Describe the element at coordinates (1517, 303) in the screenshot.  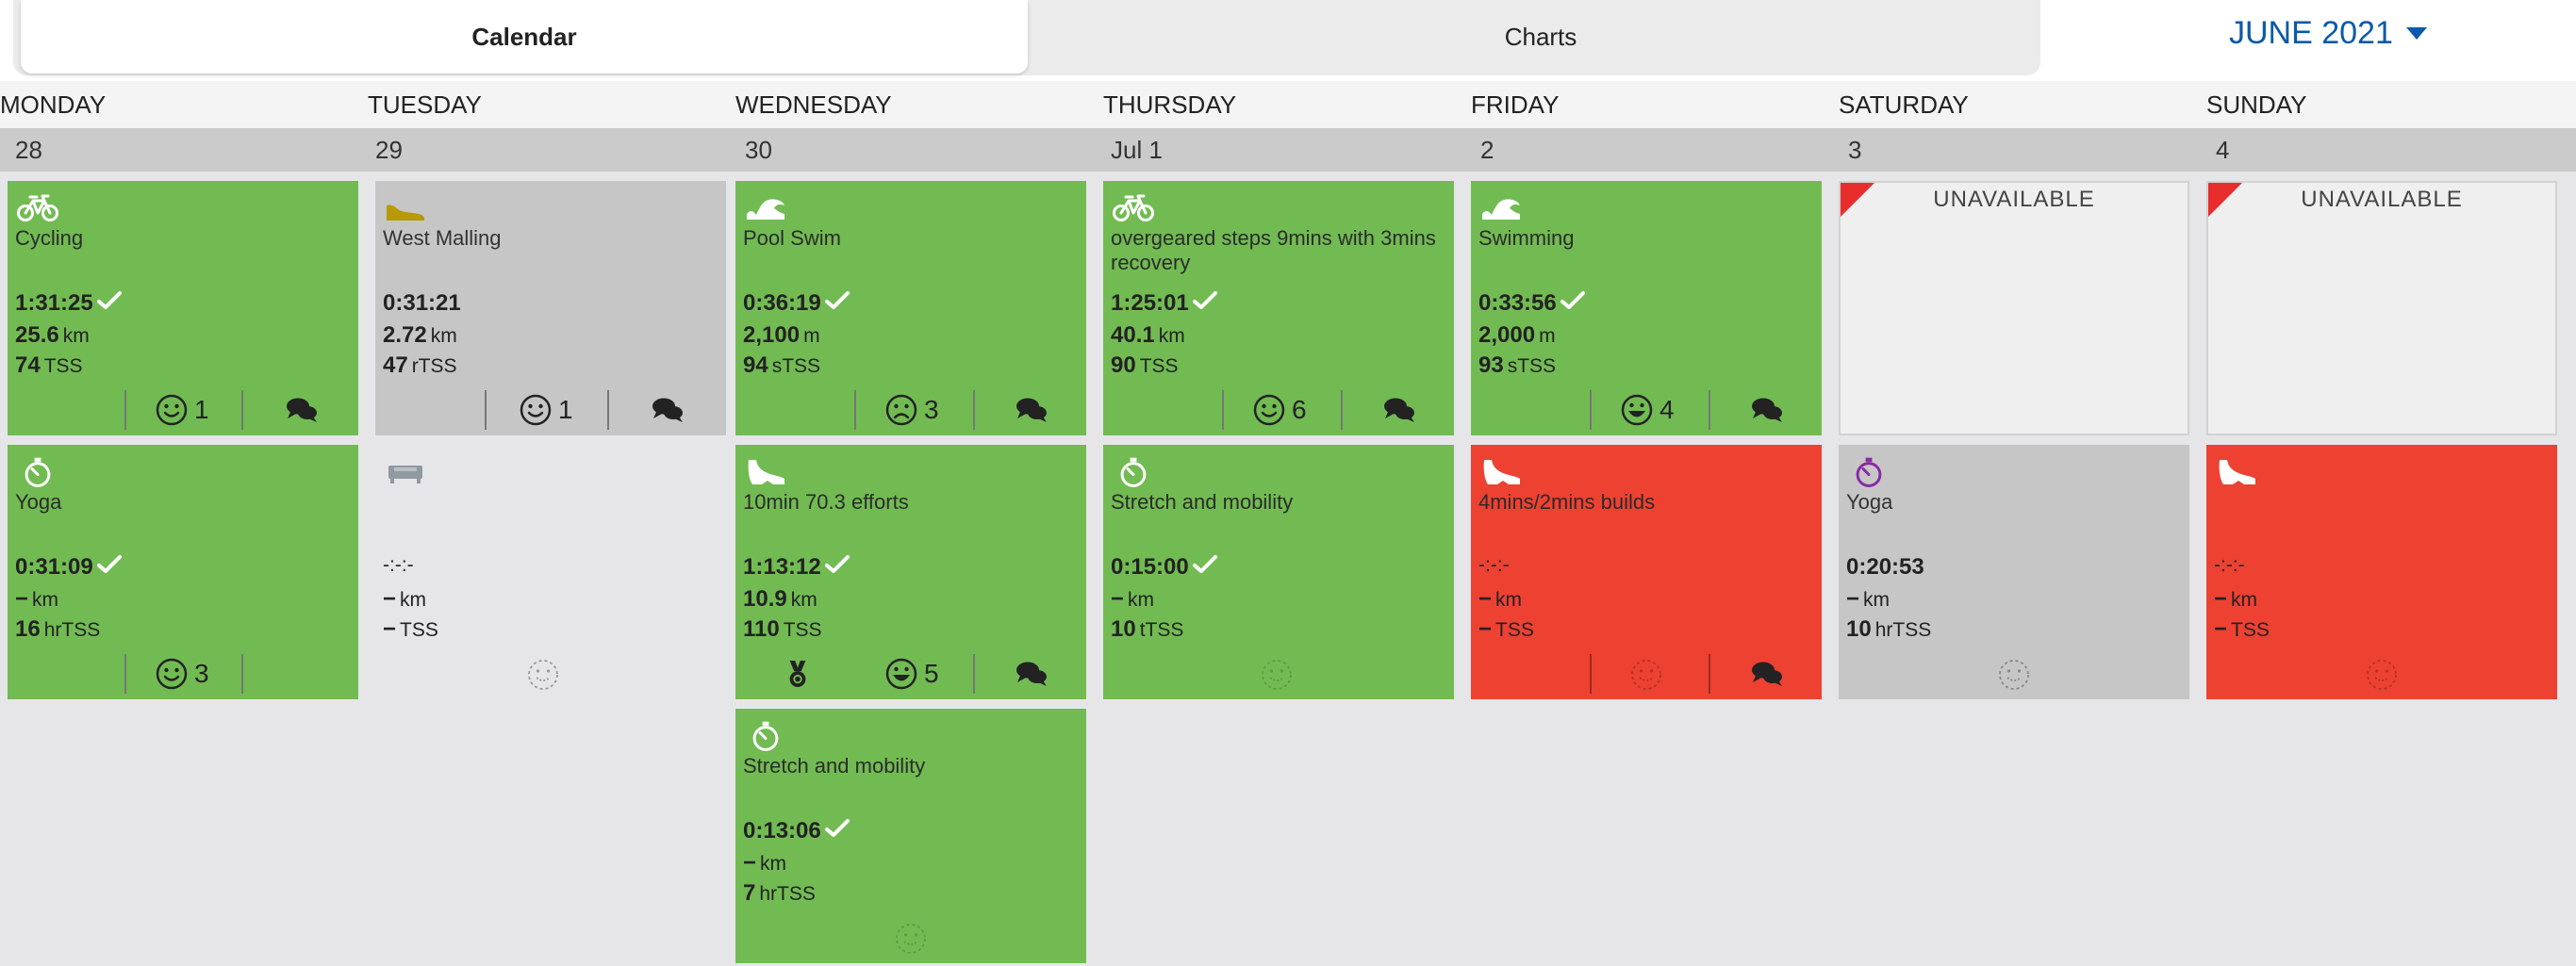
I see `workout-duration: 0:33:56` at that location.